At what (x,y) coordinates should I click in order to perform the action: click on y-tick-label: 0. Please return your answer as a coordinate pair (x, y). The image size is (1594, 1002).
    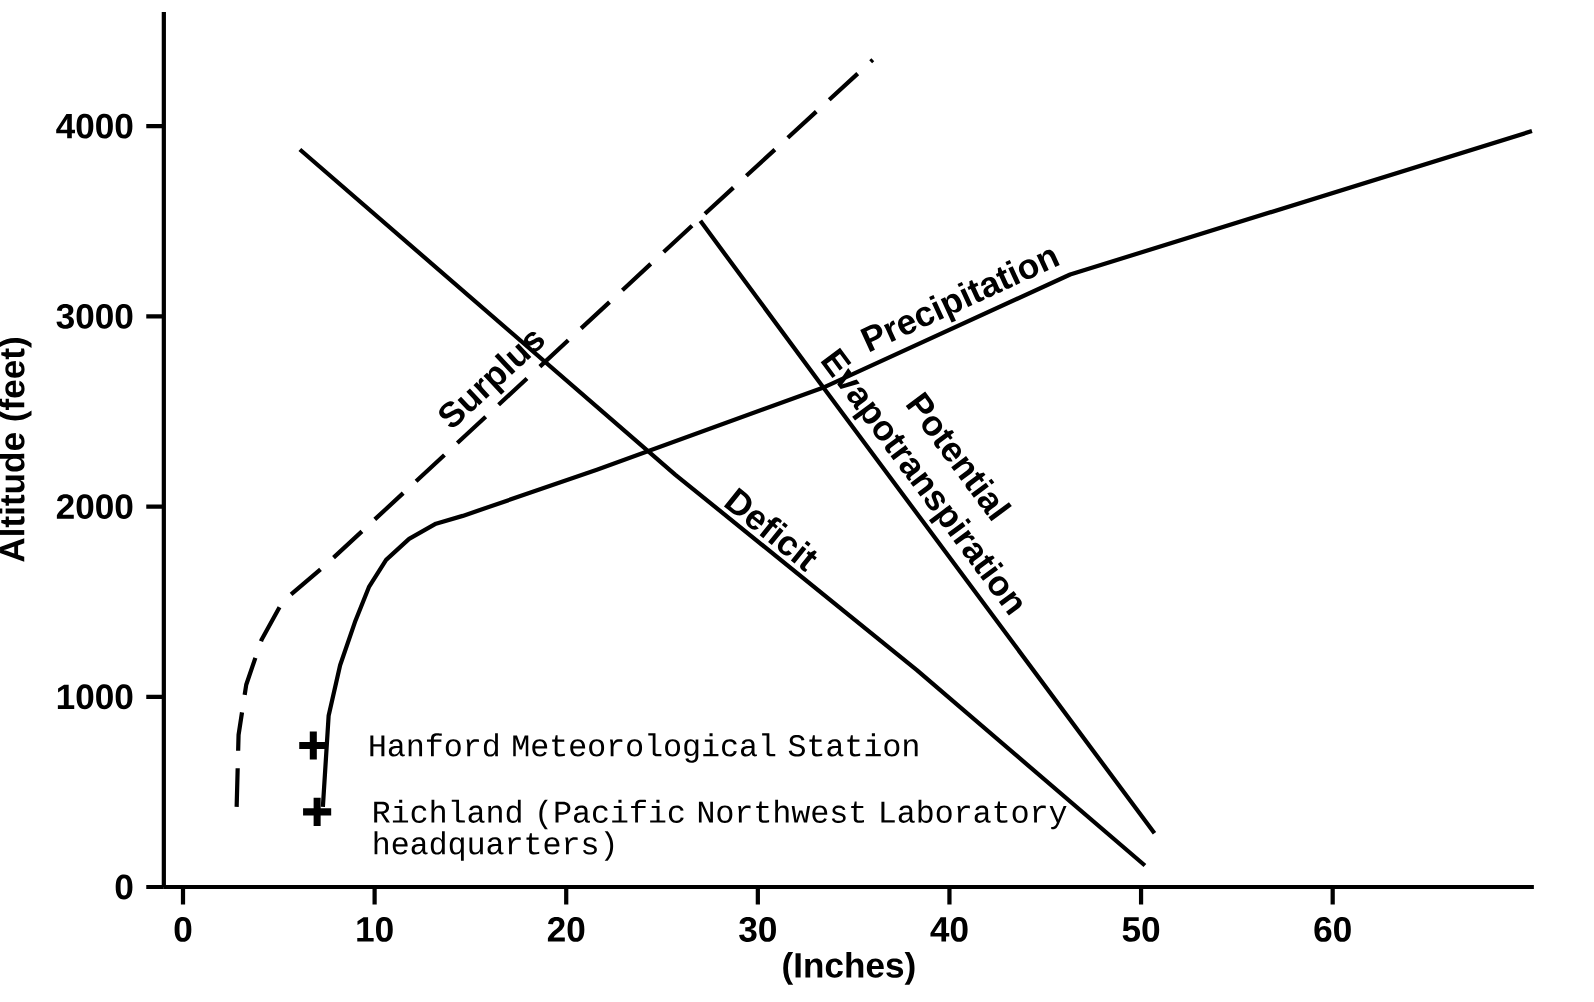
    Looking at the image, I should click on (124, 887).